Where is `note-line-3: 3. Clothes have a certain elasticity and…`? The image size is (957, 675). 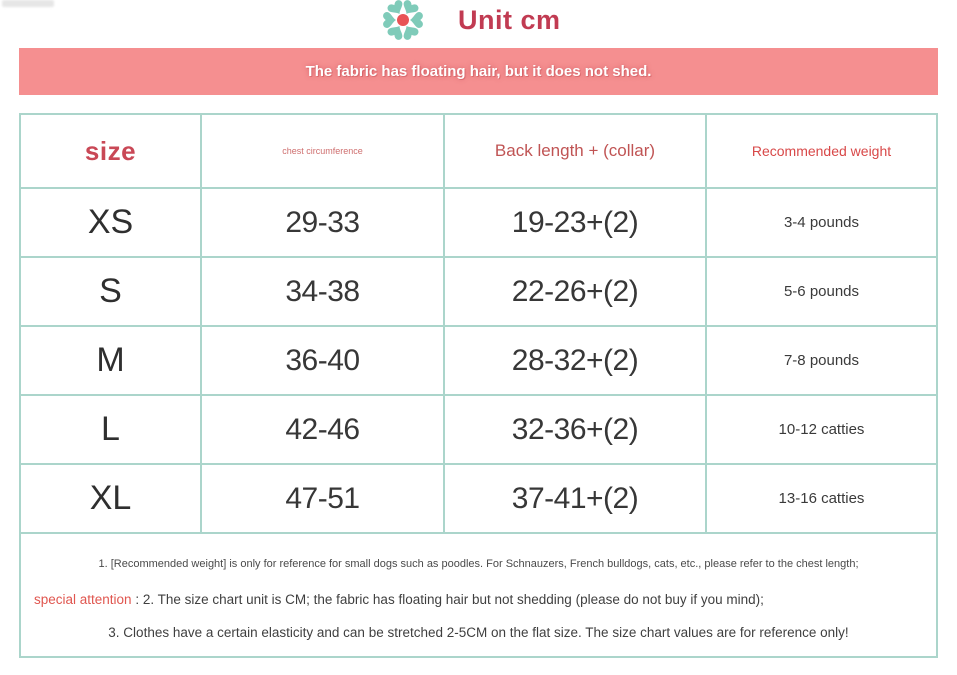
note-line-3: 3. Clothes have a certain elasticity and… is located at coordinates (478, 632).